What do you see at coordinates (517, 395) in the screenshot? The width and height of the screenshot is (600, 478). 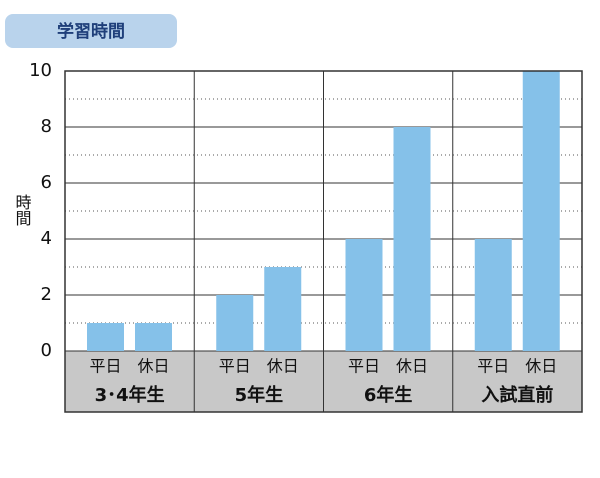 I see `x-tick-label: 入試直前` at bounding box center [517, 395].